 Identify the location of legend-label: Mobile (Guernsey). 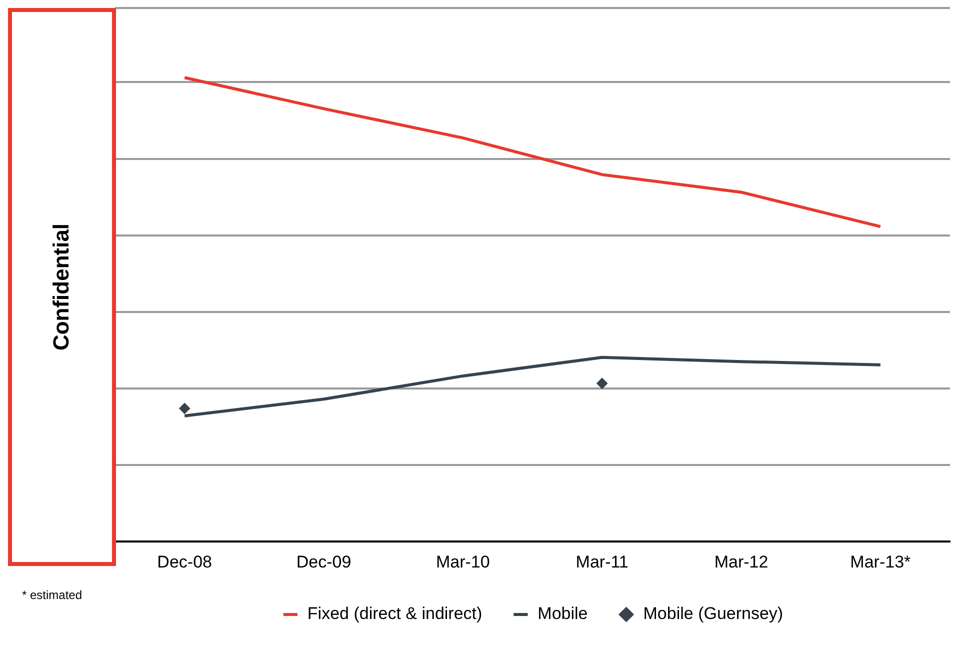
(713, 614).